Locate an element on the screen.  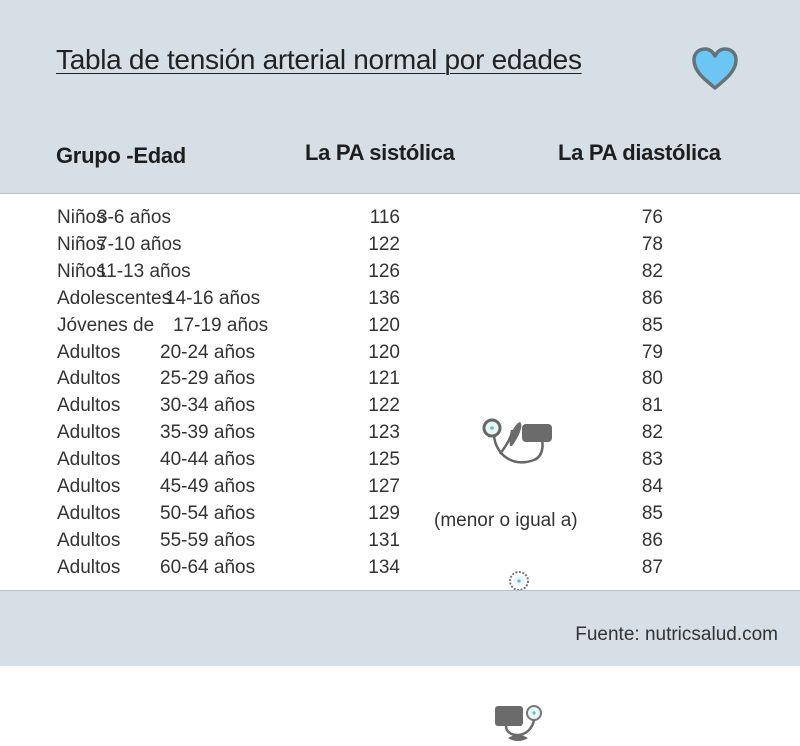
column-header-systolic: La PA sistólica is located at coordinates (380, 152).